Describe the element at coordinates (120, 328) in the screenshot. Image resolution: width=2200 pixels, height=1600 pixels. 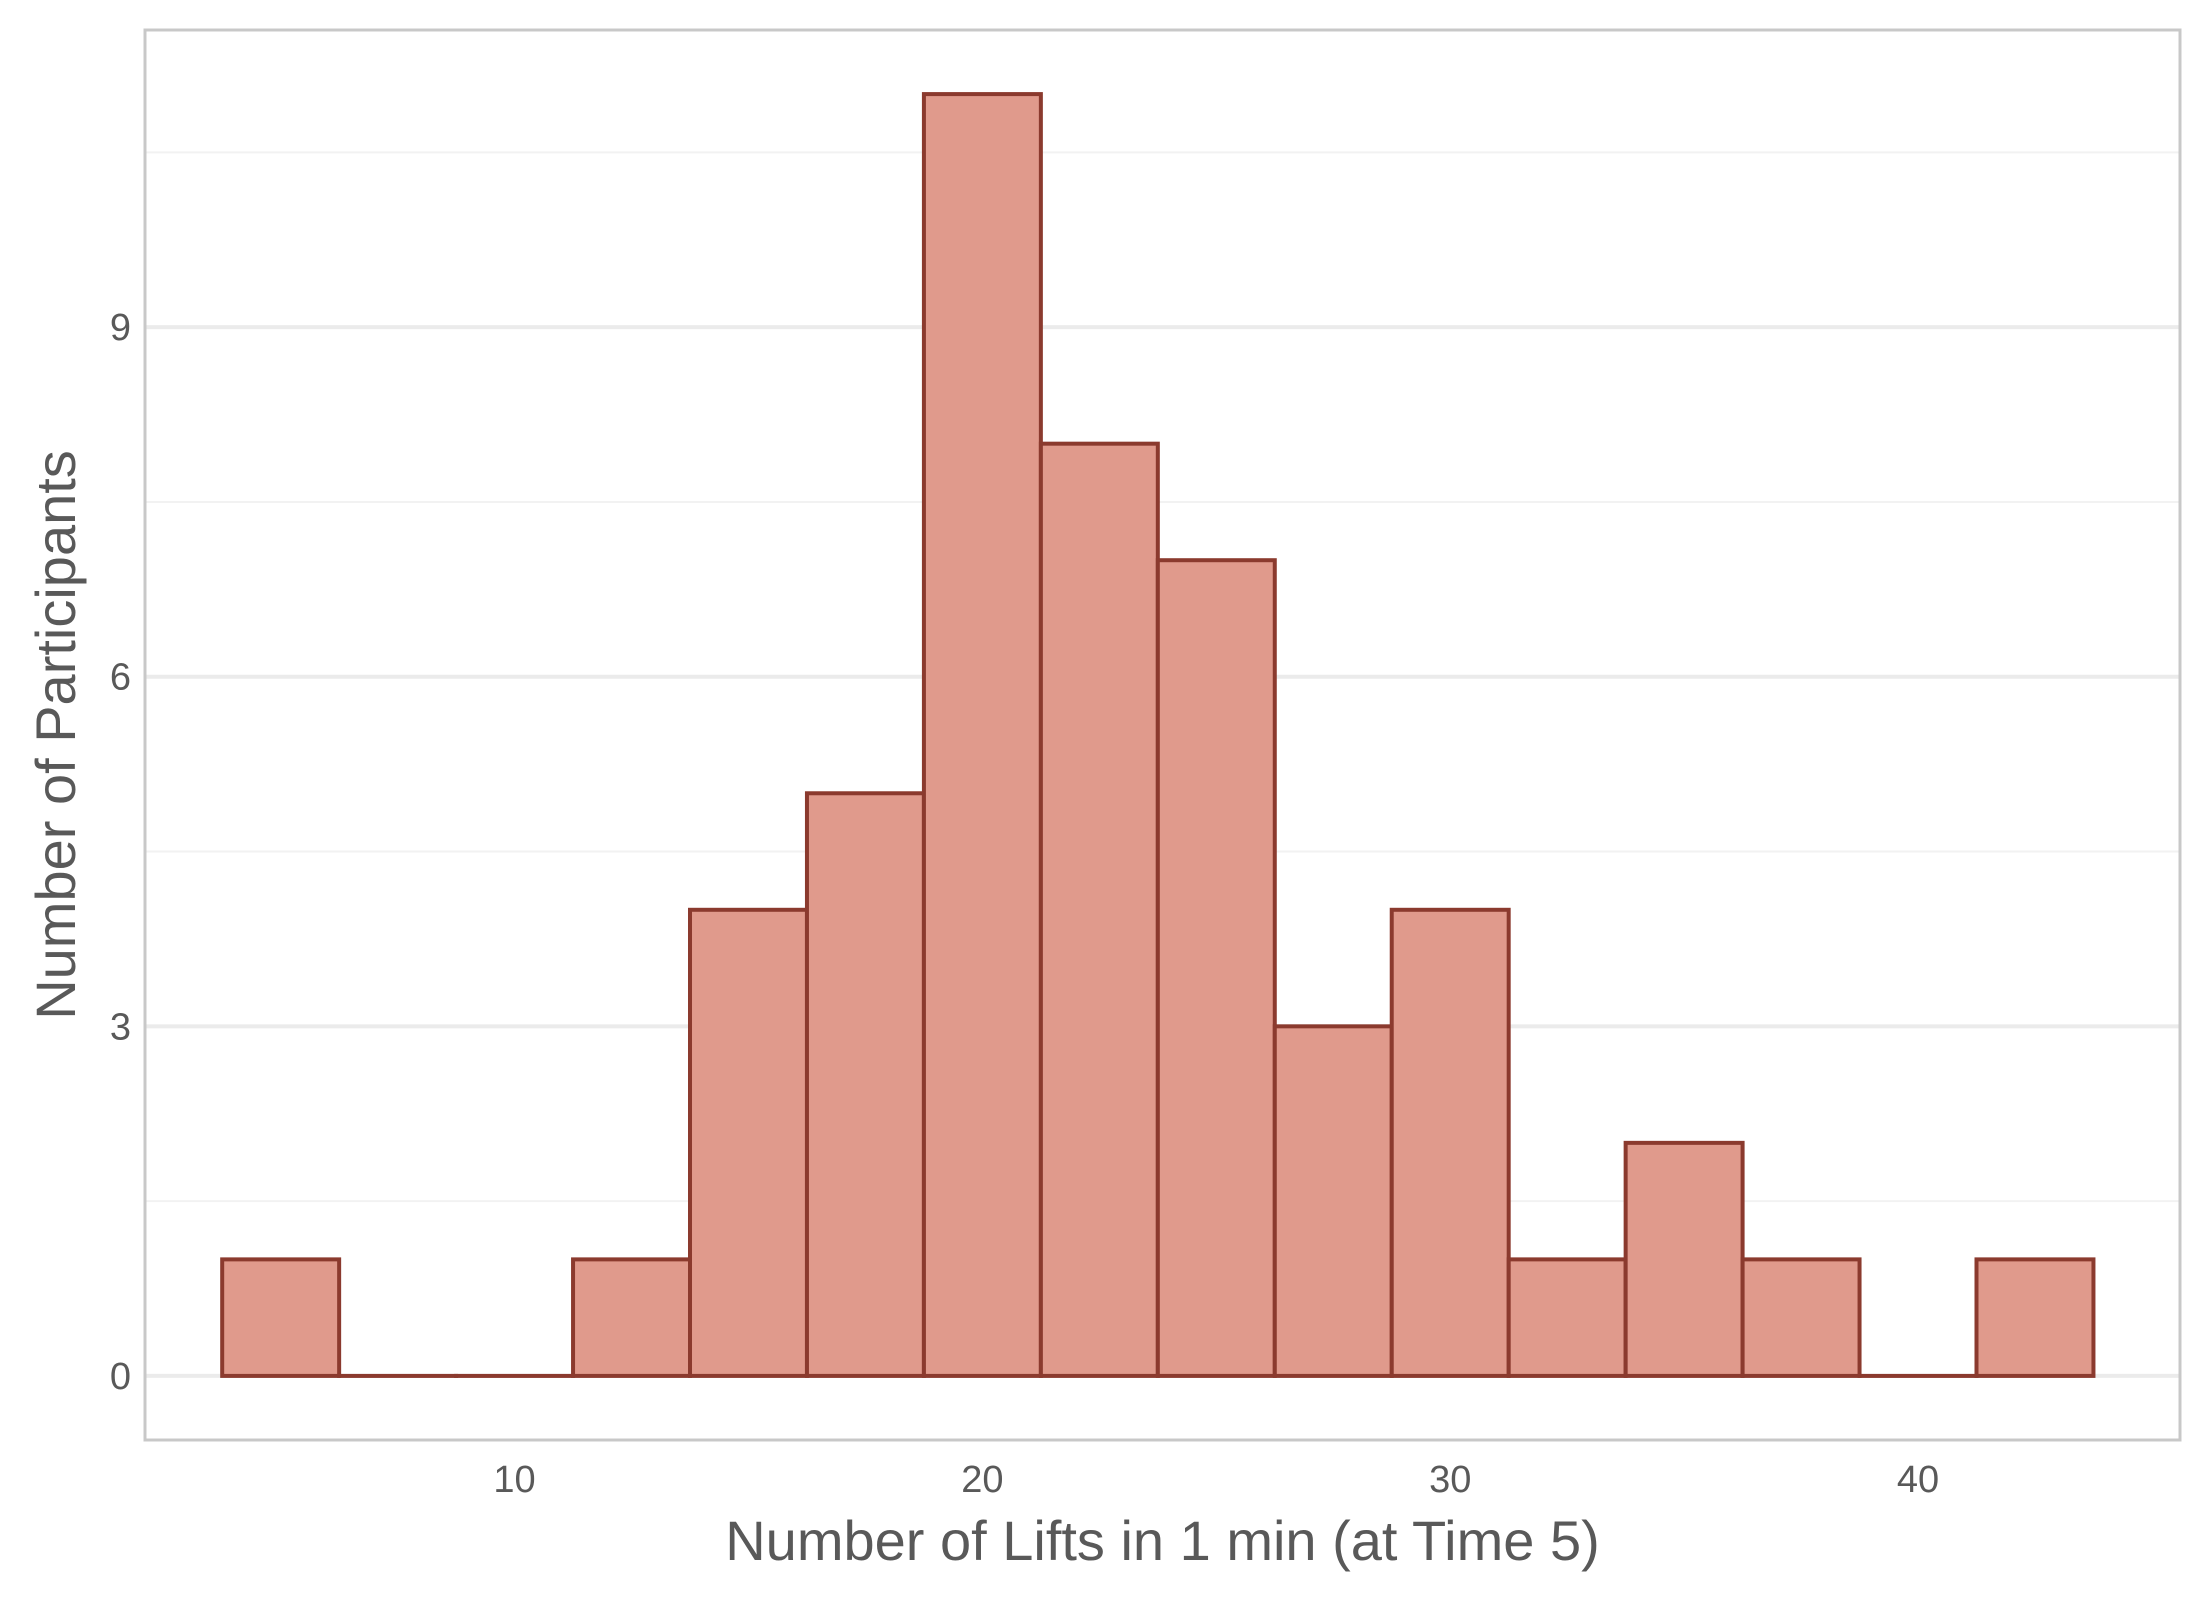
I see `y-tick-label: 9` at that location.